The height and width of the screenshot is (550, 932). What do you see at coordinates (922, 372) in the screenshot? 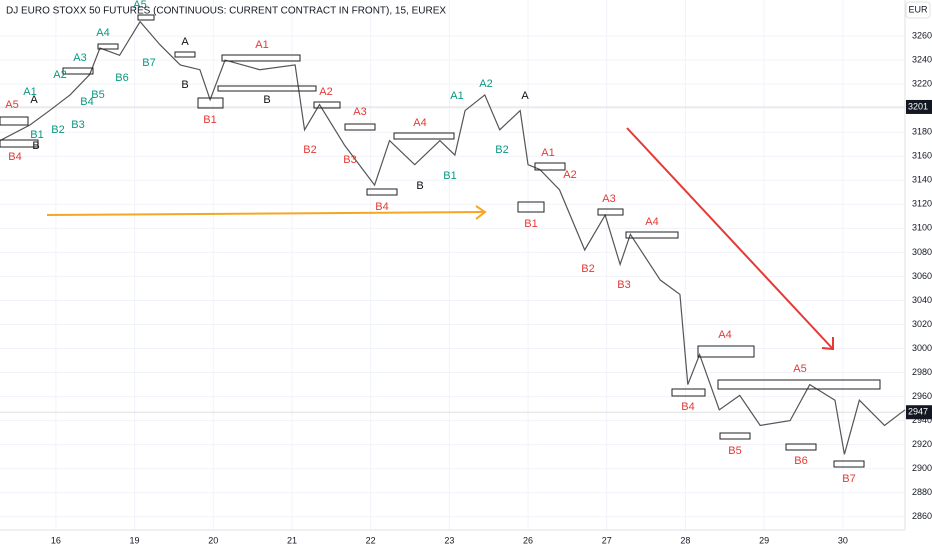
I see `y-tick-label: 2980` at bounding box center [922, 372].